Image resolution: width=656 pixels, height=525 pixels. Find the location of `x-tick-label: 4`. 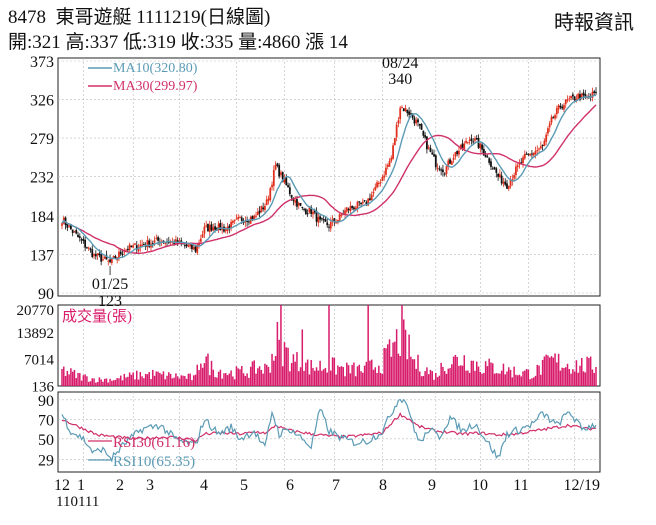

x-tick-label: 4 is located at coordinates (204, 485).